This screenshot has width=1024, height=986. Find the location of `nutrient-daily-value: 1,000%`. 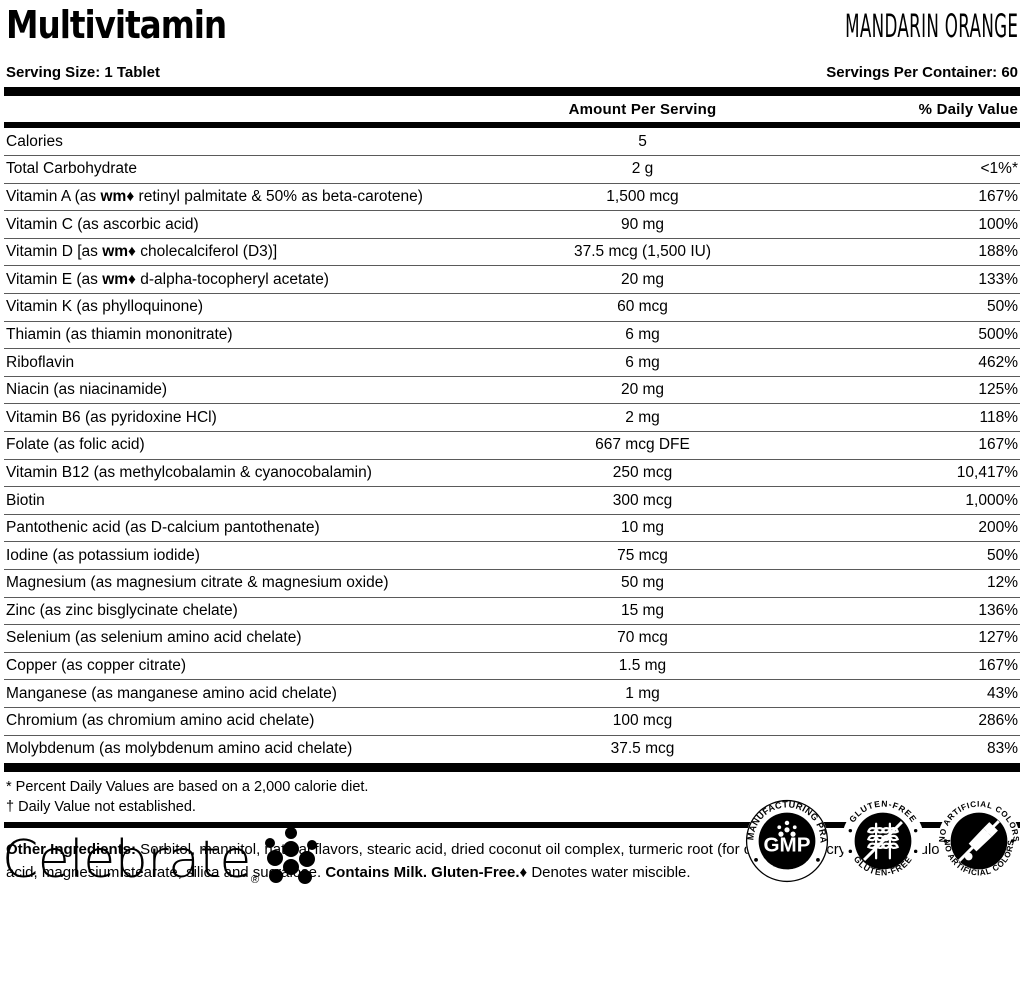

nutrient-daily-value: 1,000% is located at coordinates (894, 500).